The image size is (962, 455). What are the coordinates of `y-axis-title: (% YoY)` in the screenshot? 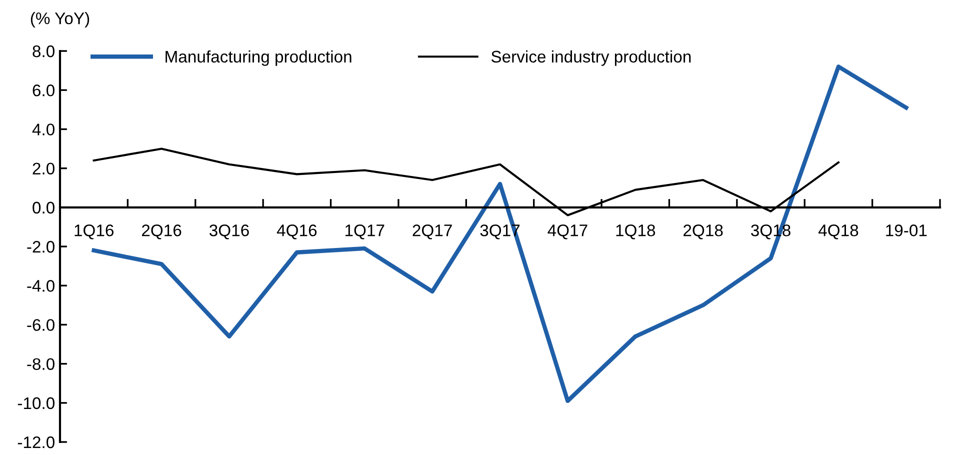 It's located at (60, 20).